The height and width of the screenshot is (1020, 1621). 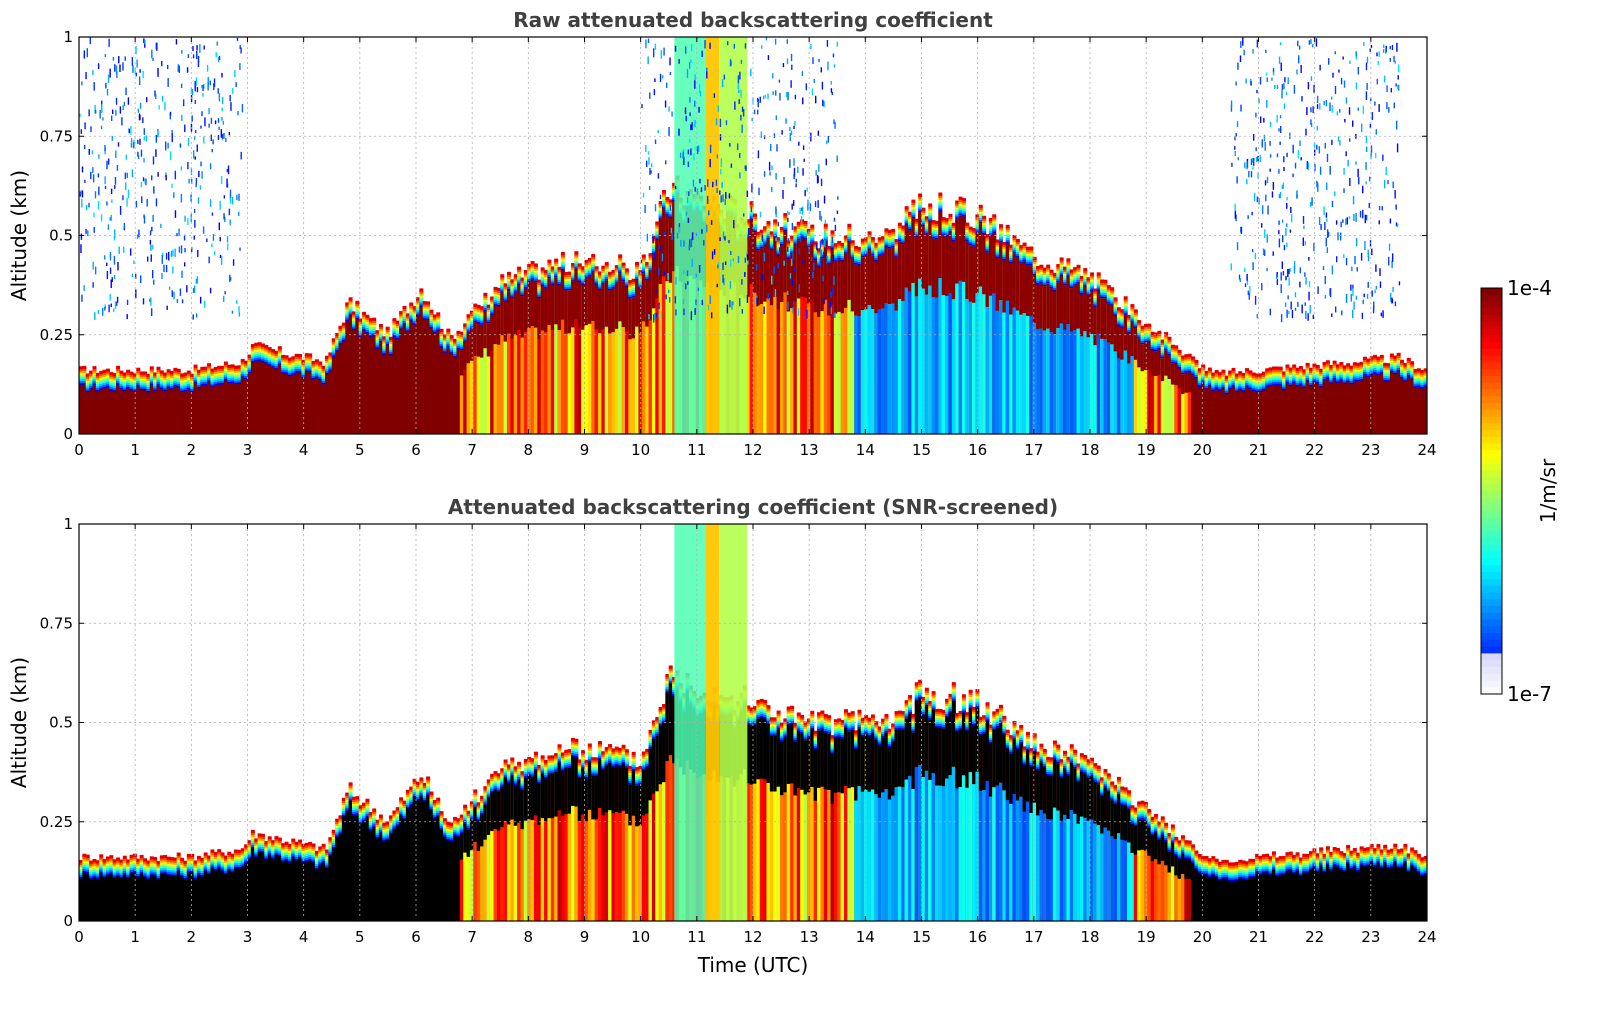 What do you see at coordinates (883, 371) in the screenshot?
I see `clean-air-cell` at bounding box center [883, 371].